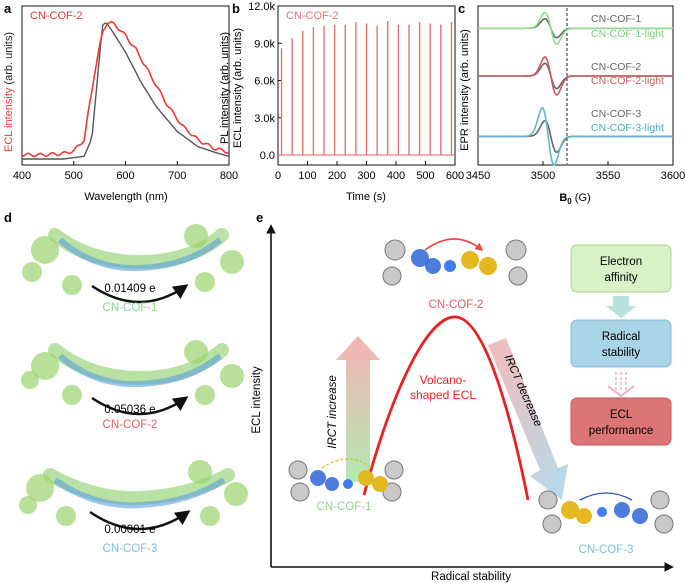  Describe the element at coordinates (396, 176) in the screenshot. I see `xtick-label-b: 400` at that location.